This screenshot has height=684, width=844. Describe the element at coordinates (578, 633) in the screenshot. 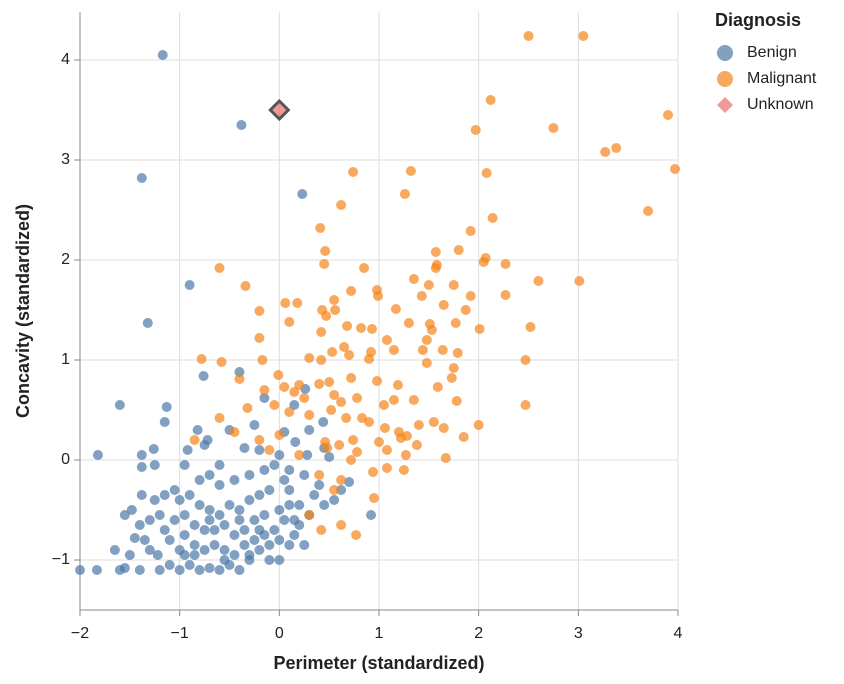

I see `x-tick-label: 3` at that location.